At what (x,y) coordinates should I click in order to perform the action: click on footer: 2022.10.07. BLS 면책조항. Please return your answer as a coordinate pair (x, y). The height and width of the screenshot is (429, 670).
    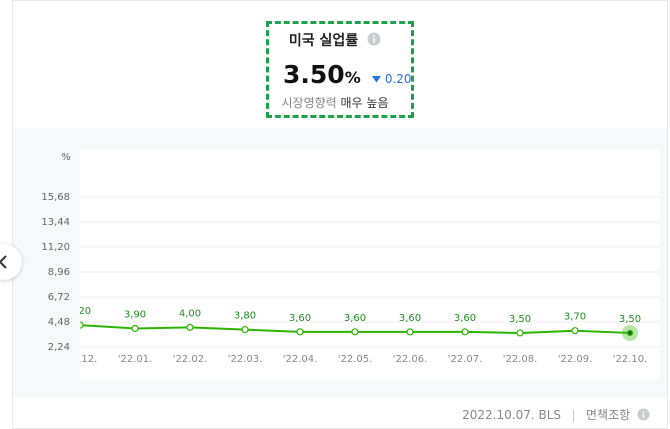
    Looking at the image, I should click on (556, 414).